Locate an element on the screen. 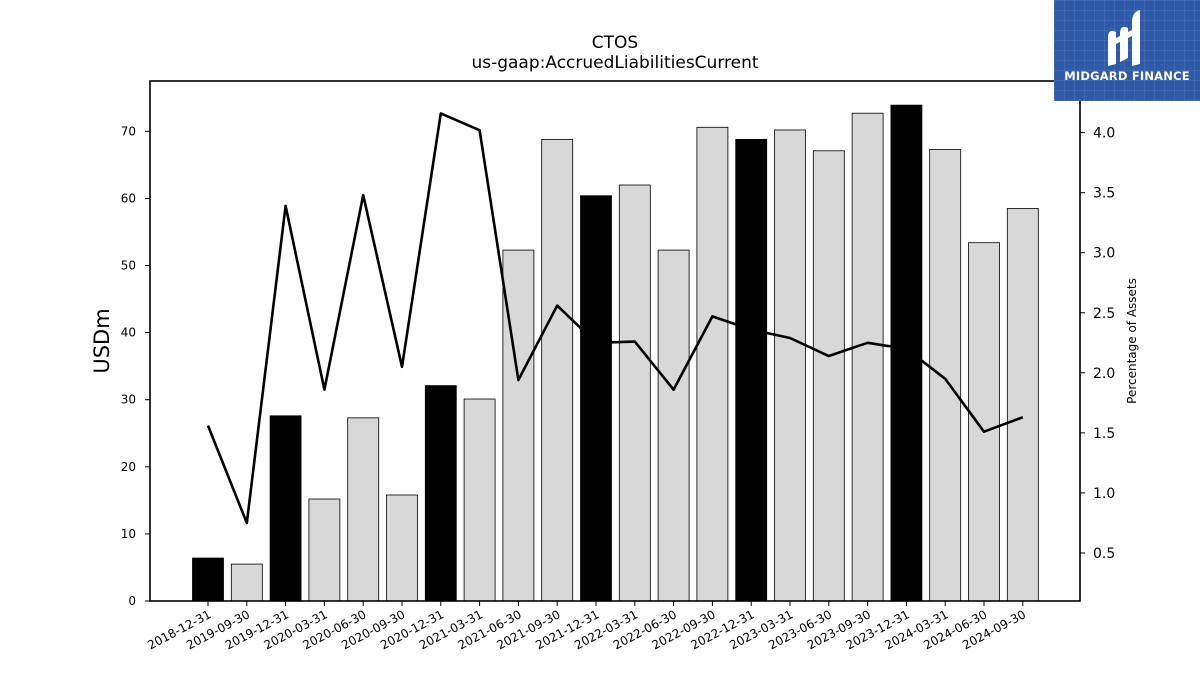 The height and width of the screenshot is (675, 1200). y-tick-label: 70 is located at coordinates (128, 131).